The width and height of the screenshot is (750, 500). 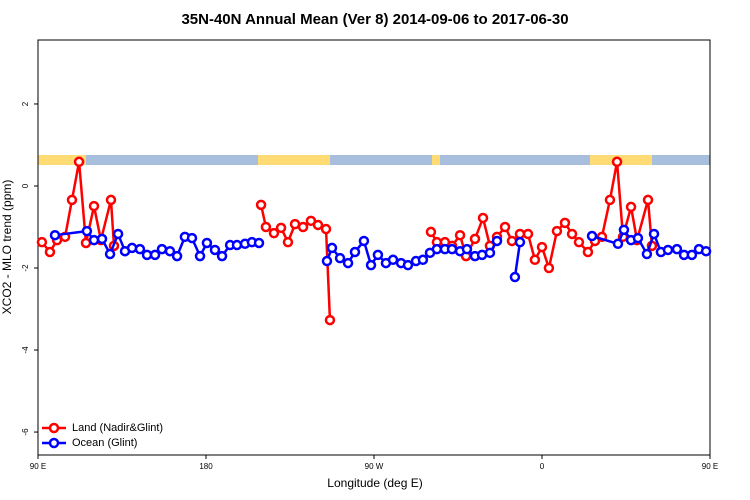 What do you see at coordinates (25, 103) in the screenshot?
I see `y-tick-label: 2` at bounding box center [25, 103].